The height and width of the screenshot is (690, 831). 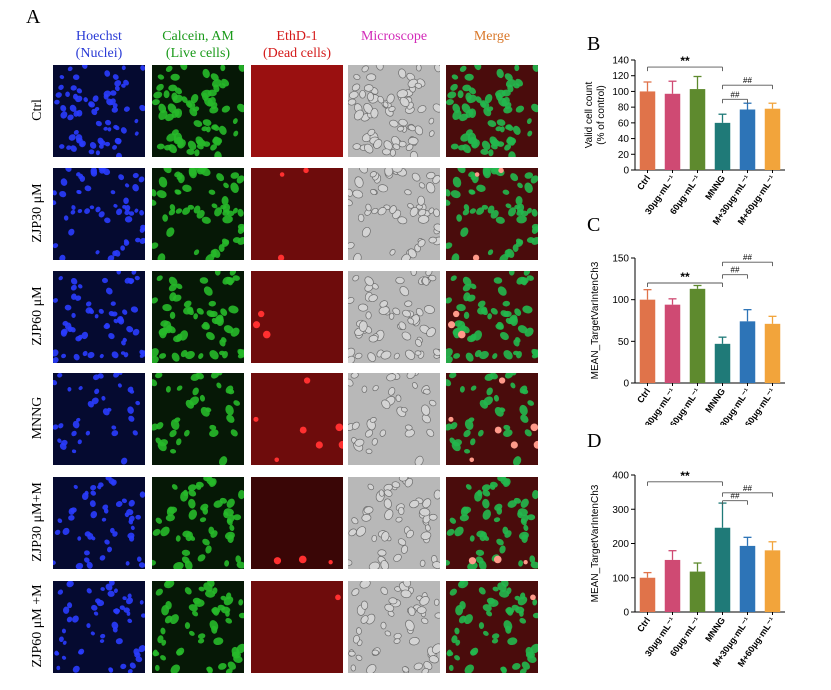 I want to click on y-axis-label: Valid cell count, so click(x=589, y=115).